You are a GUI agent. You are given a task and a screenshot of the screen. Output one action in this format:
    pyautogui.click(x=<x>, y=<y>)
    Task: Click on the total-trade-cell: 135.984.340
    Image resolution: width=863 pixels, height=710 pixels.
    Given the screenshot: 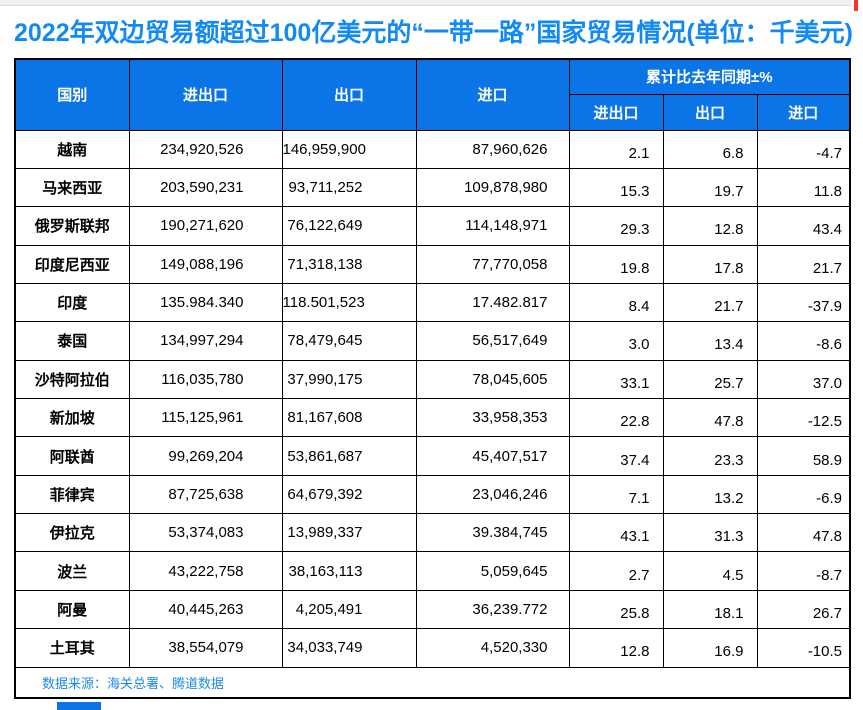 What is the action you would take?
    pyautogui.click(x=205, y=302)
    